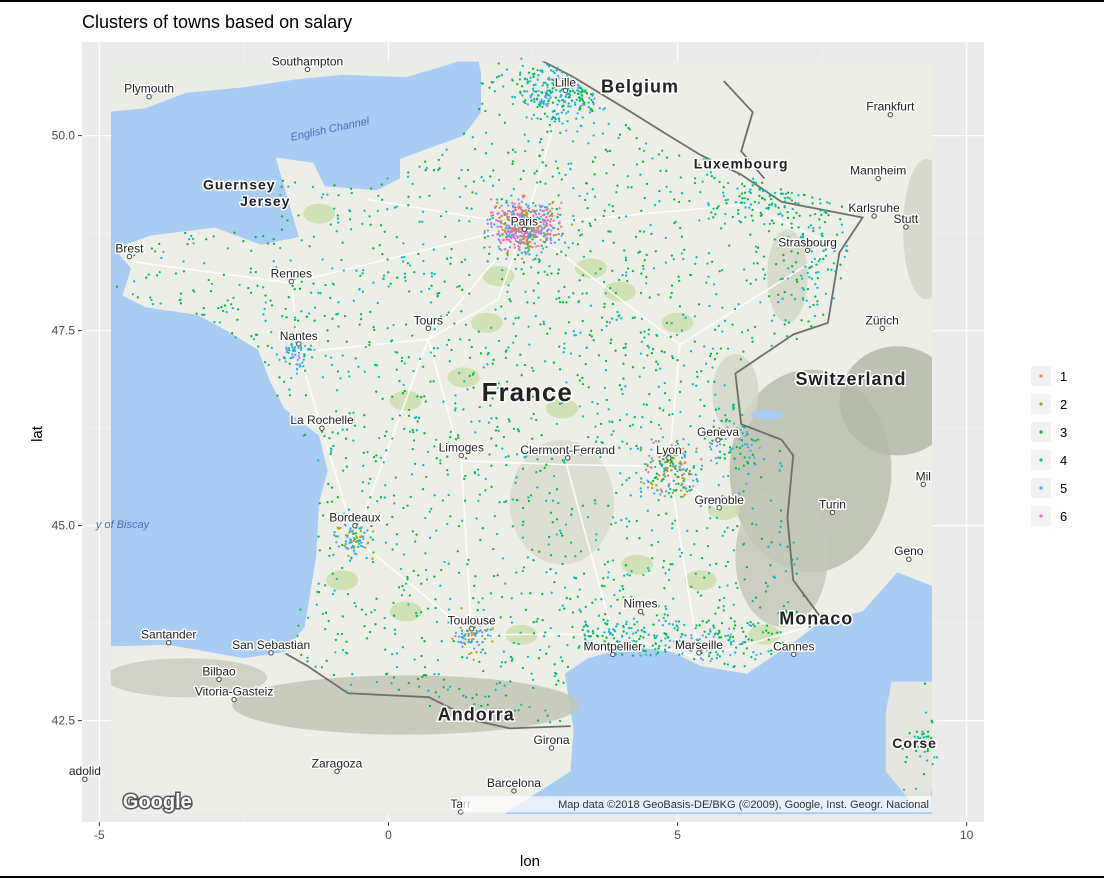 The image size is (1104, 879). Describe the element at coordinates (967, 835) in the screenshot. I see `x-tick-label: 10` at that location.